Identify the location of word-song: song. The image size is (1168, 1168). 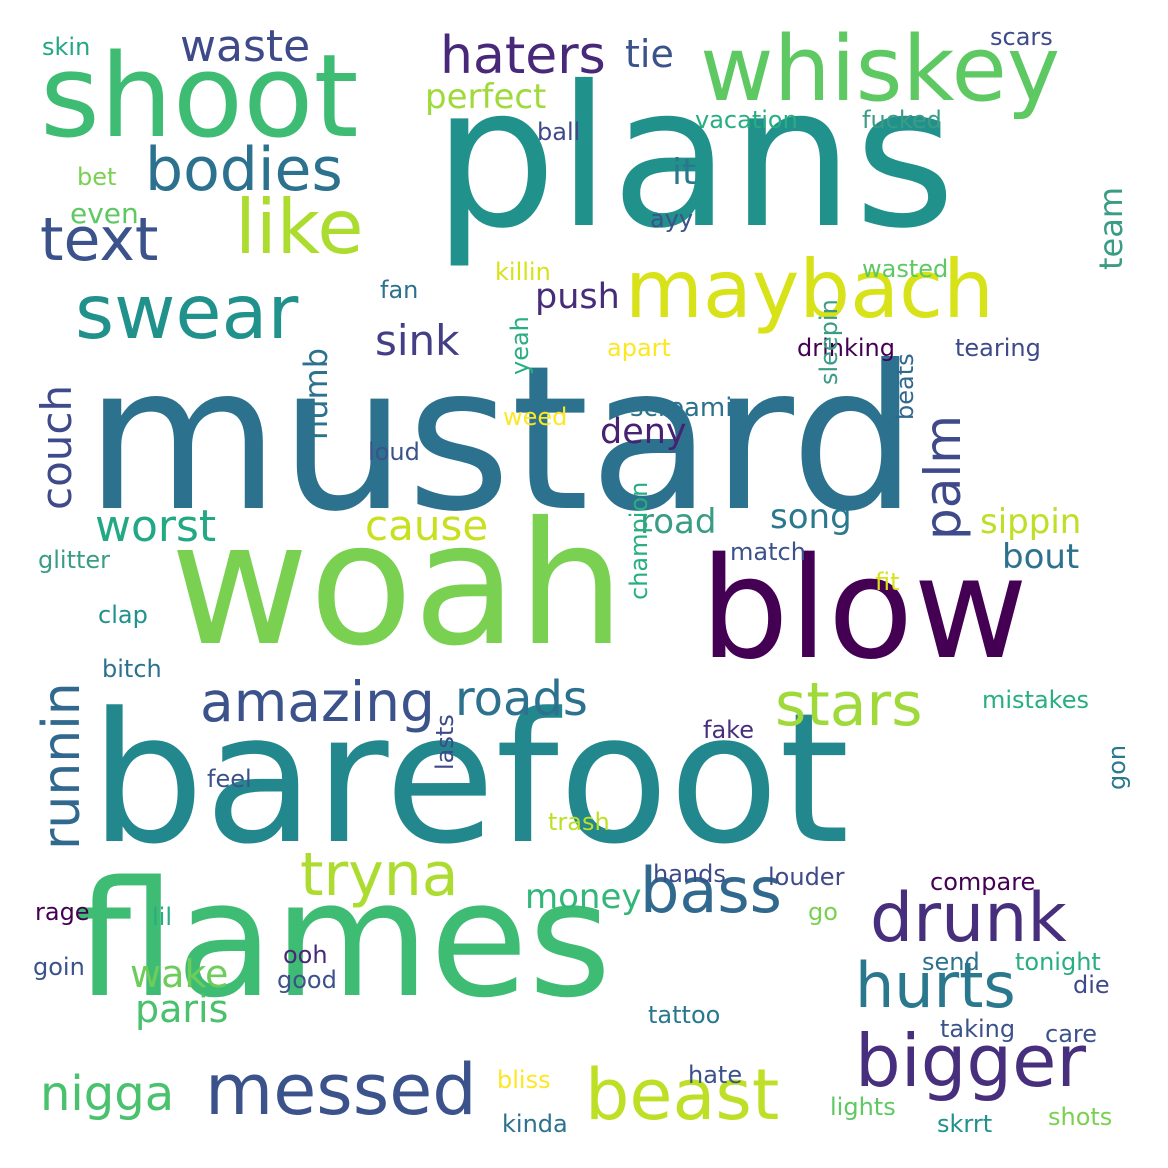
(811, 517).